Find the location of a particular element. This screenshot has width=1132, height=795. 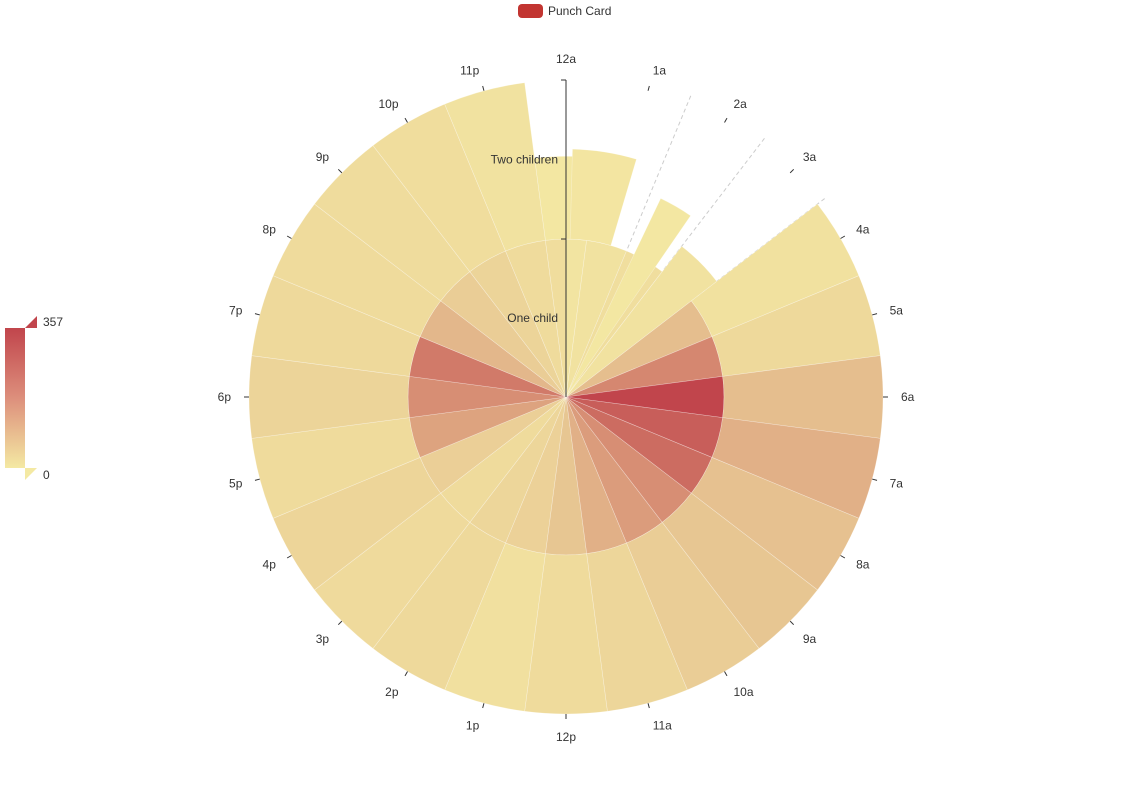

visual-map-min-handle is located at coordinates (31, 474).